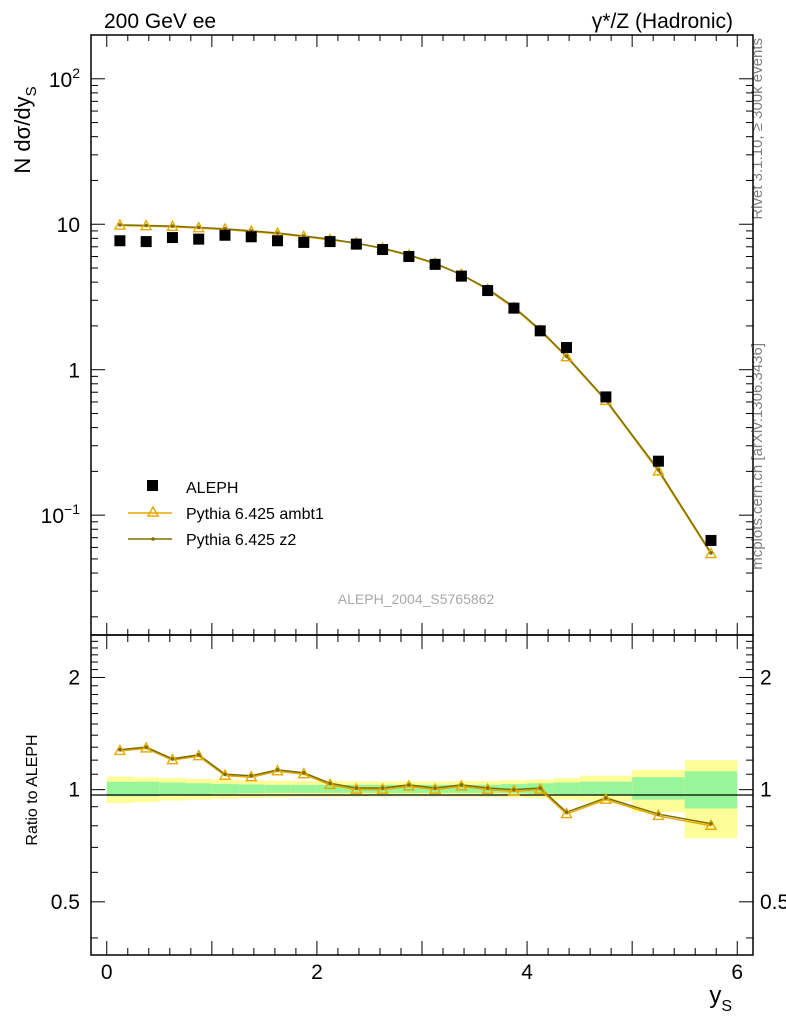  Describe the element at coordinates (527, 972) in the screenshot. I see `x-tick-label: 4` at that location.